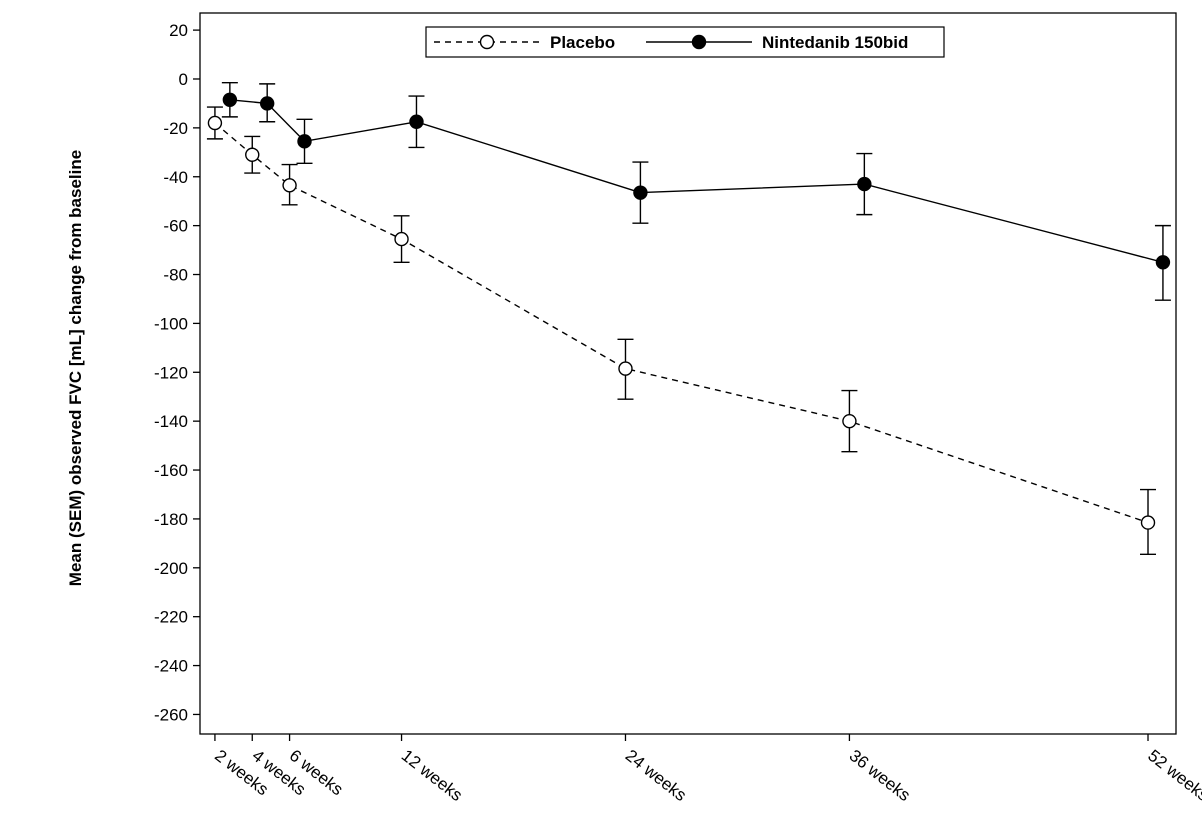 The height and width of the screenshot is (825, 1202). Describe the element at coordinates (880, 775) in the screenshot. I see `x-tick-label-5: 36 weeks` at that location.